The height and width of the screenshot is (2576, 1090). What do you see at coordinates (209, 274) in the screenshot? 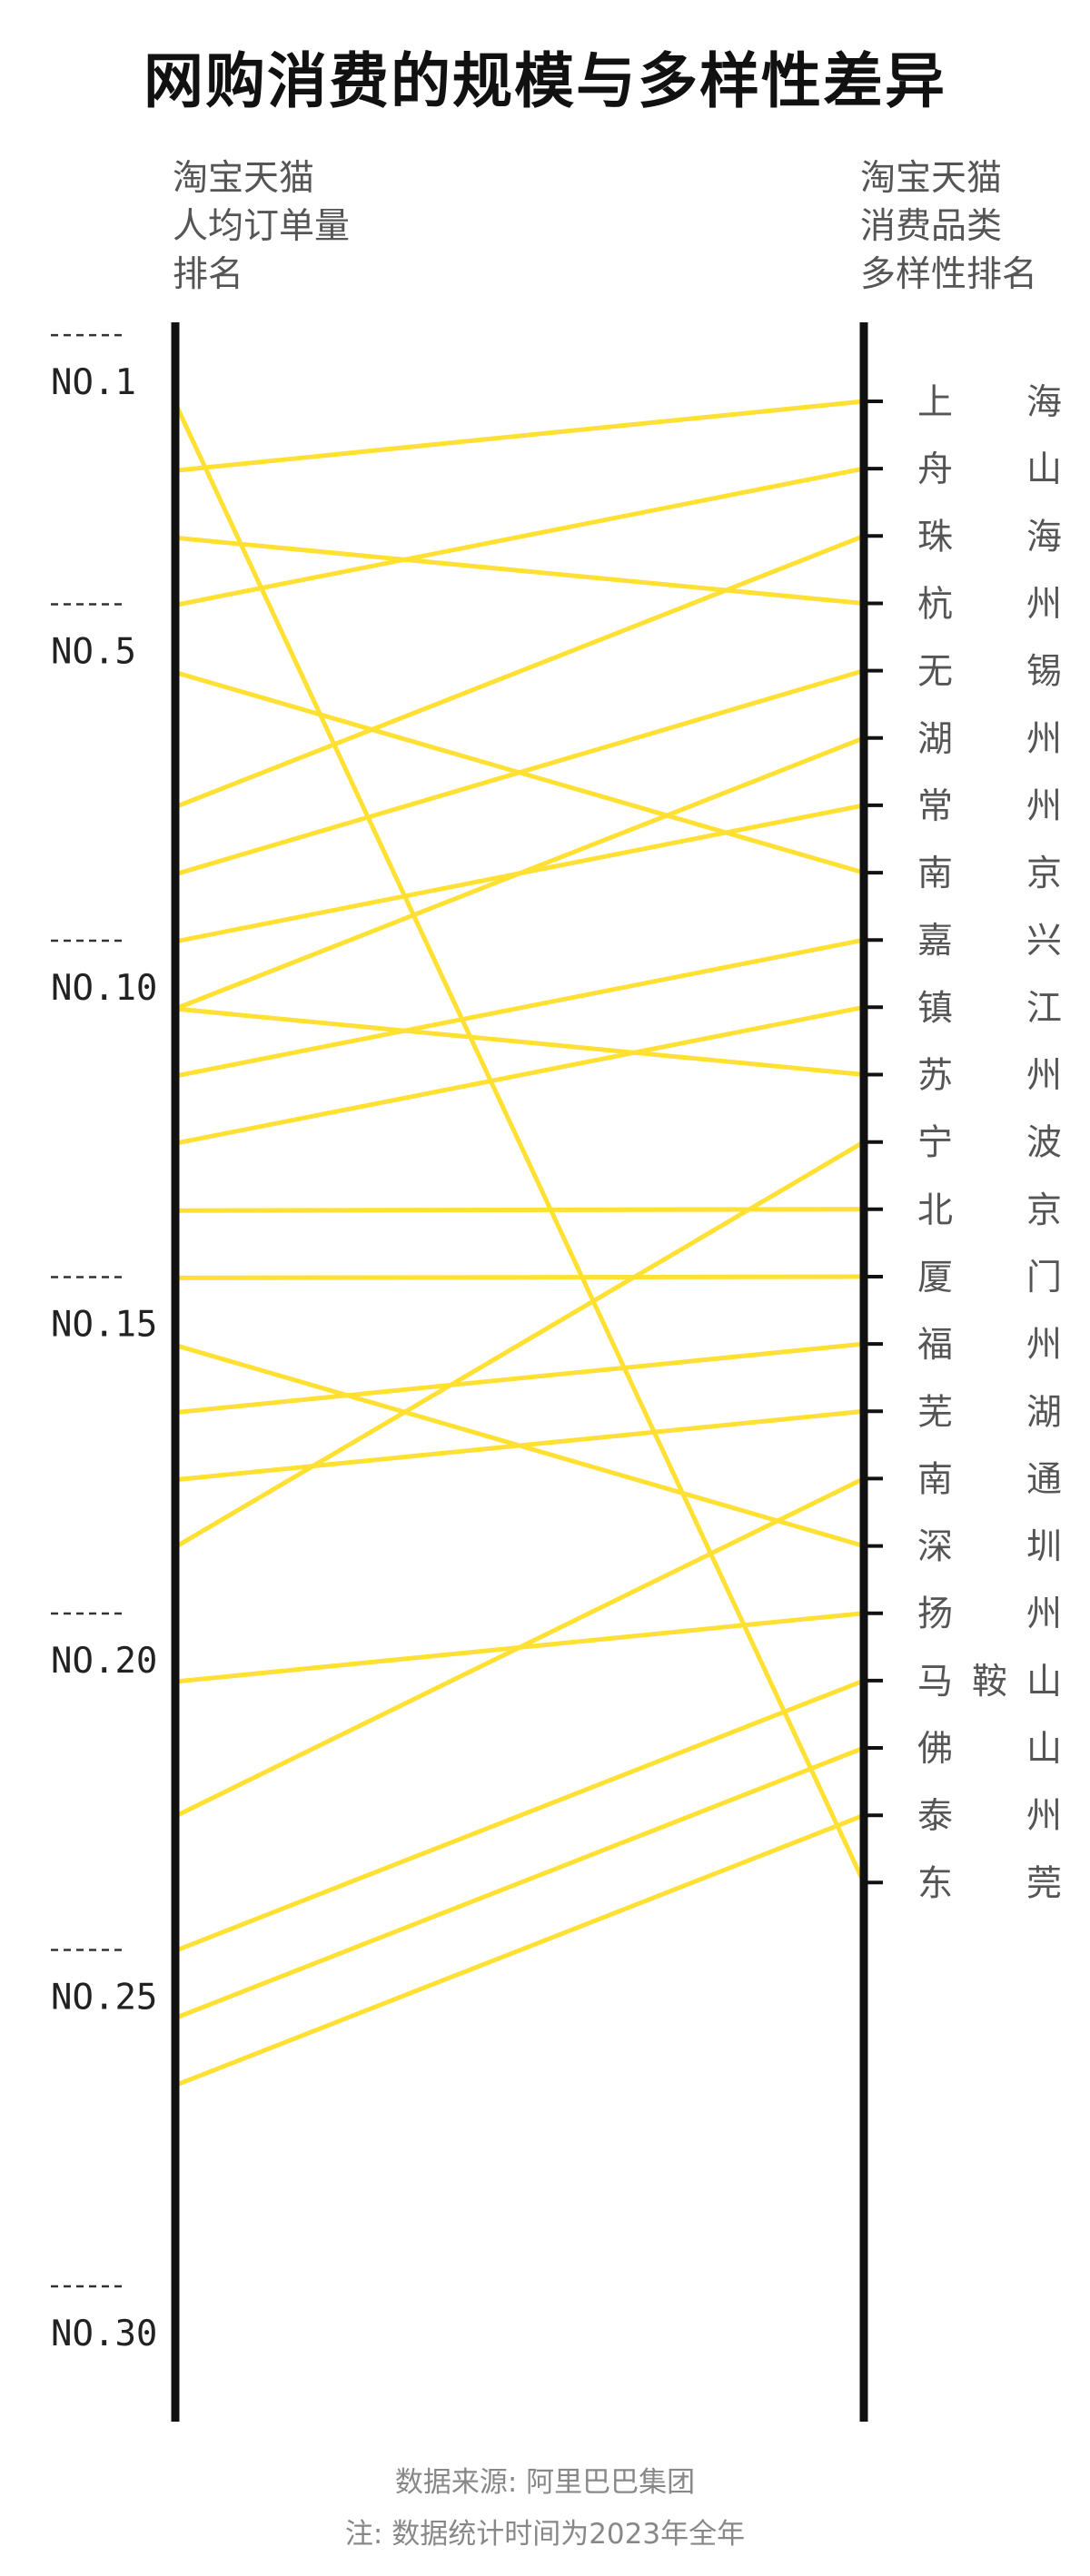
I see `left-axis-header-line: 排名` at bounding box center [209, 274].